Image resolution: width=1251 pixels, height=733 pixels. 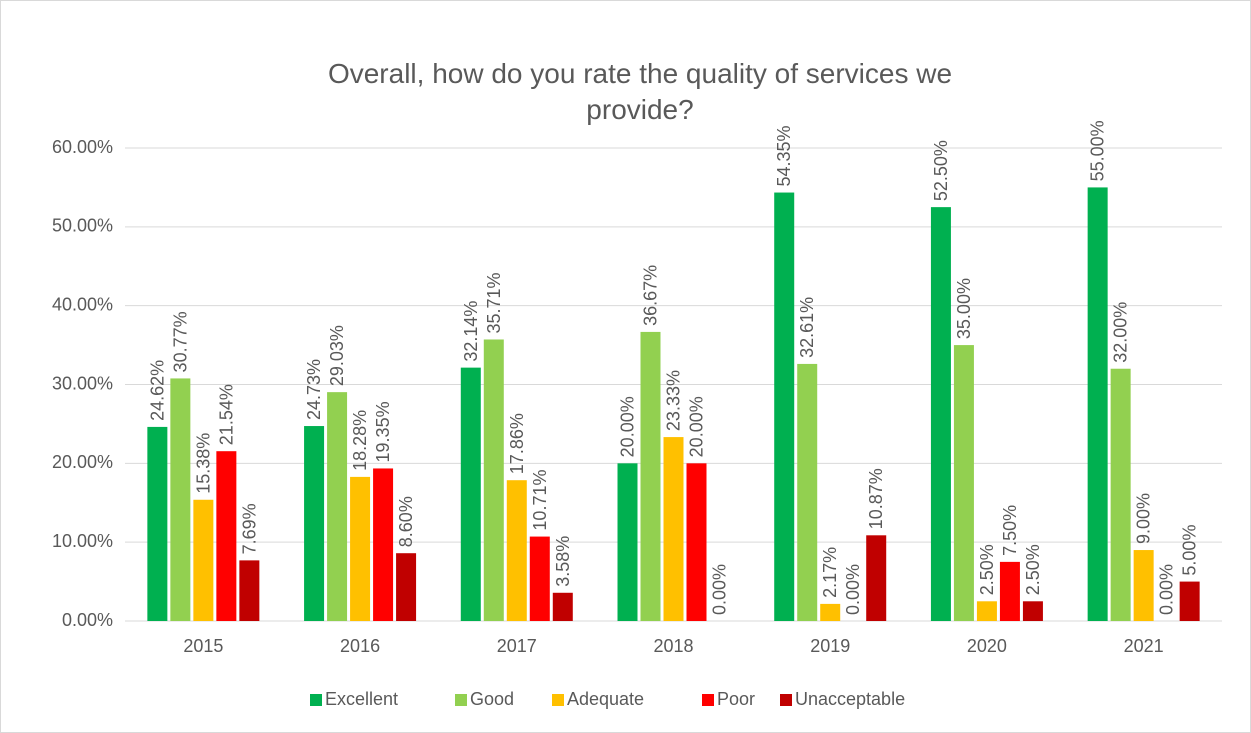 What do you see at coordinates (1121, 332) in the screenshot?
I see `data-label: 32.00%` at bounding box center [1121, 332].